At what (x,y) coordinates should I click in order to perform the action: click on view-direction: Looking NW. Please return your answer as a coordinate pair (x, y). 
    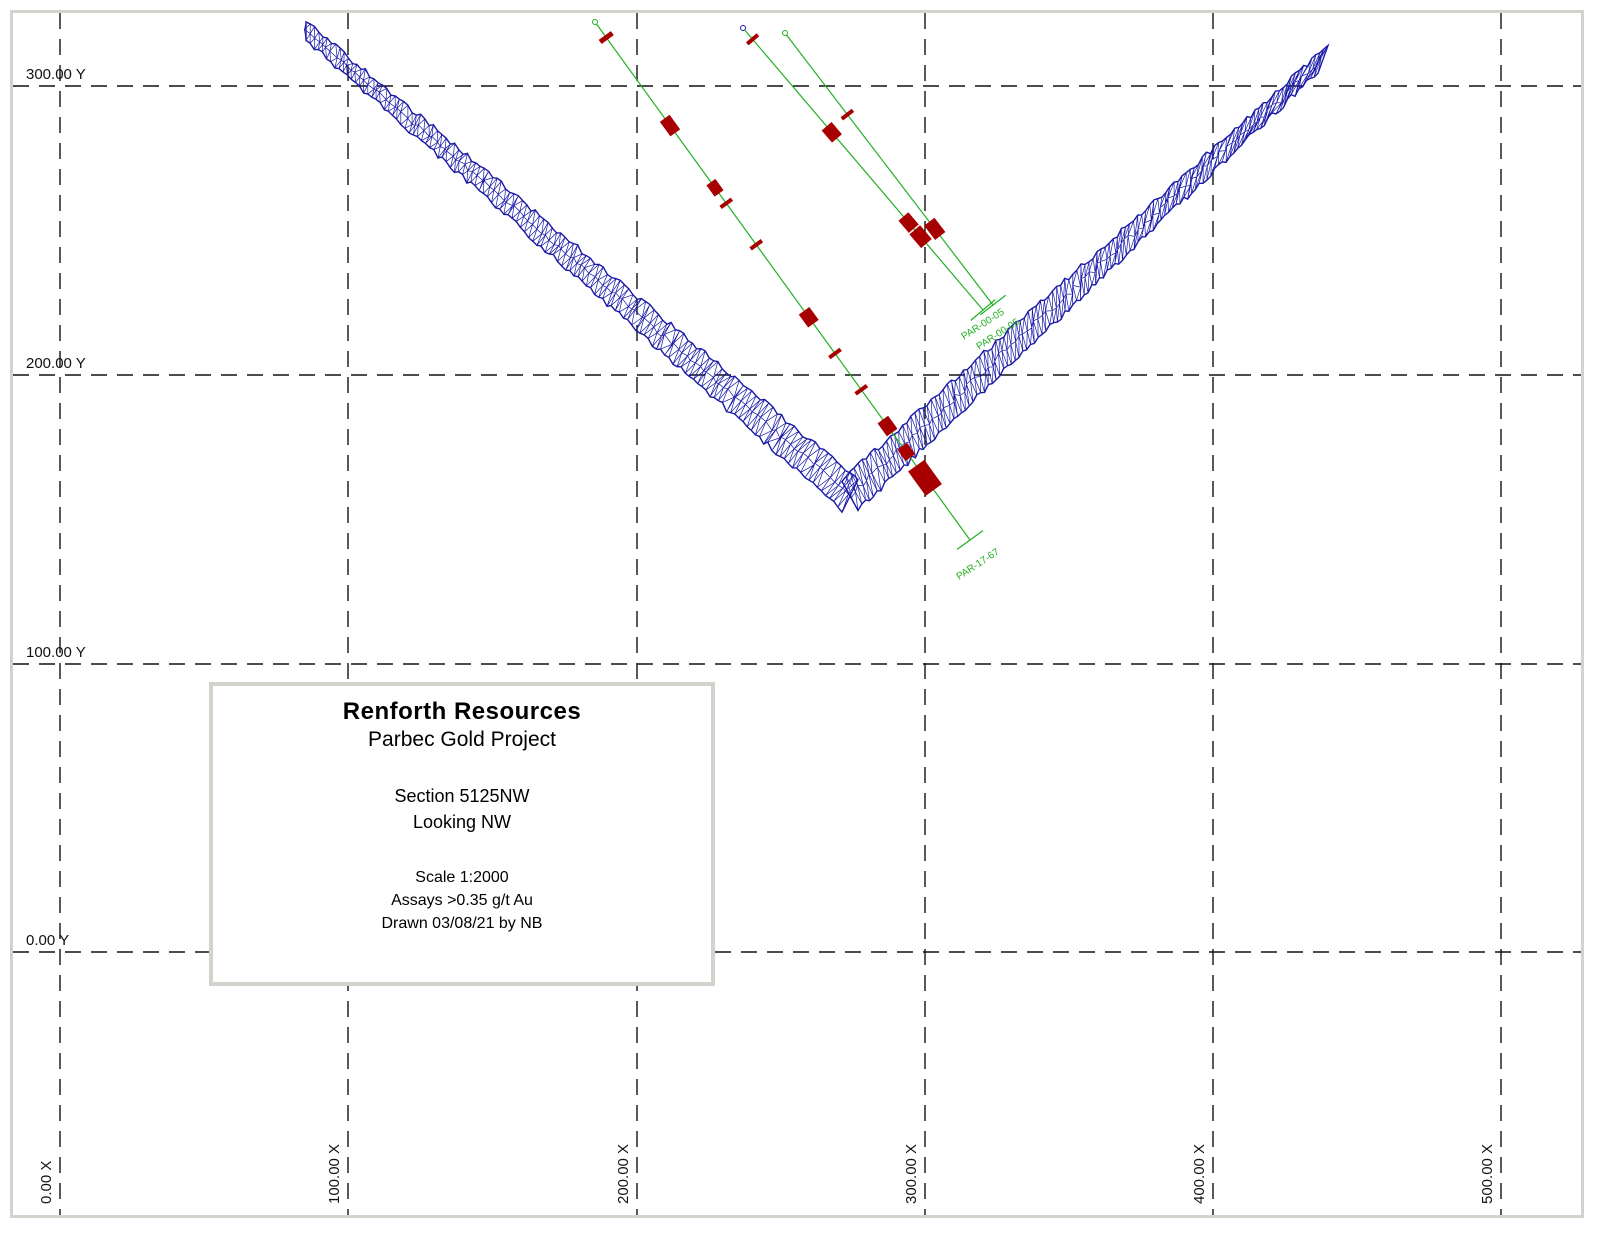
    Looking at the image, I should click on (462, 822).